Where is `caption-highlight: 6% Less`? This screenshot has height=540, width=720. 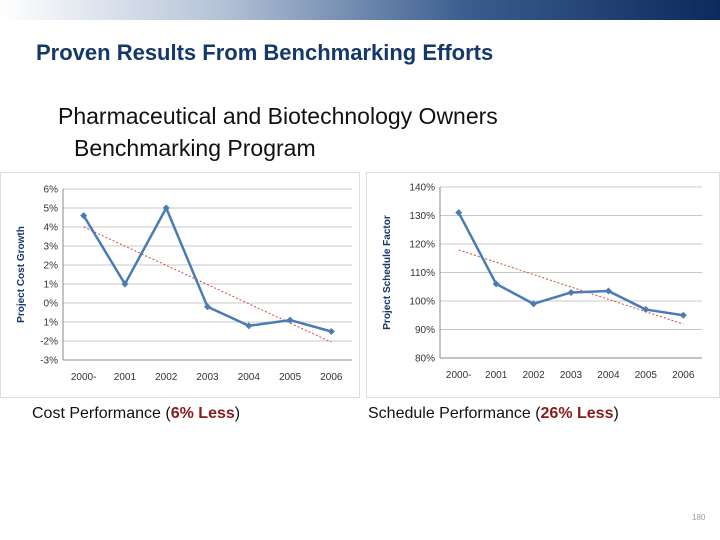
caption-highlight: 6% Less is located at coordinates (202, 413).